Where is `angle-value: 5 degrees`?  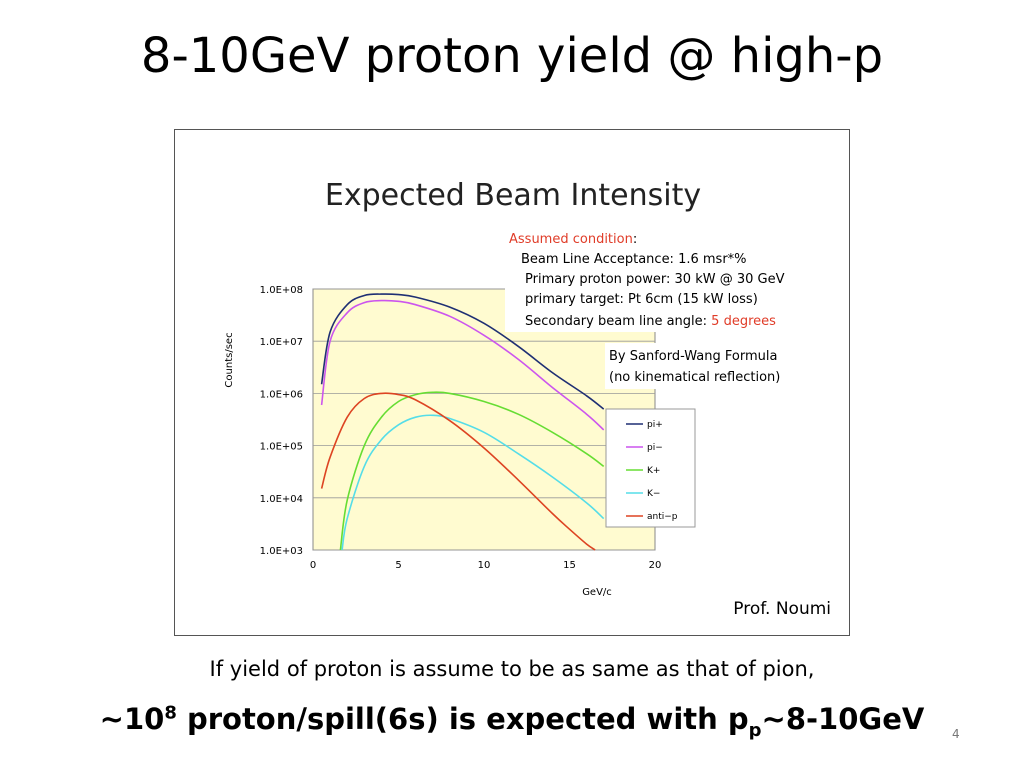 angle-value: 5 degrees is located at coordinates (743, 321).